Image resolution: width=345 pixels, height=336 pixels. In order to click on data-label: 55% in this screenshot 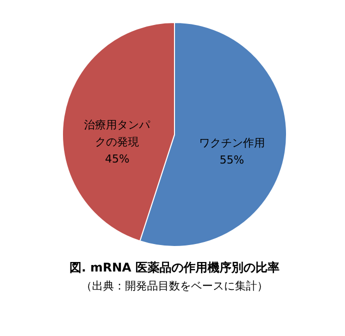, I will do `click(232, 160)`.